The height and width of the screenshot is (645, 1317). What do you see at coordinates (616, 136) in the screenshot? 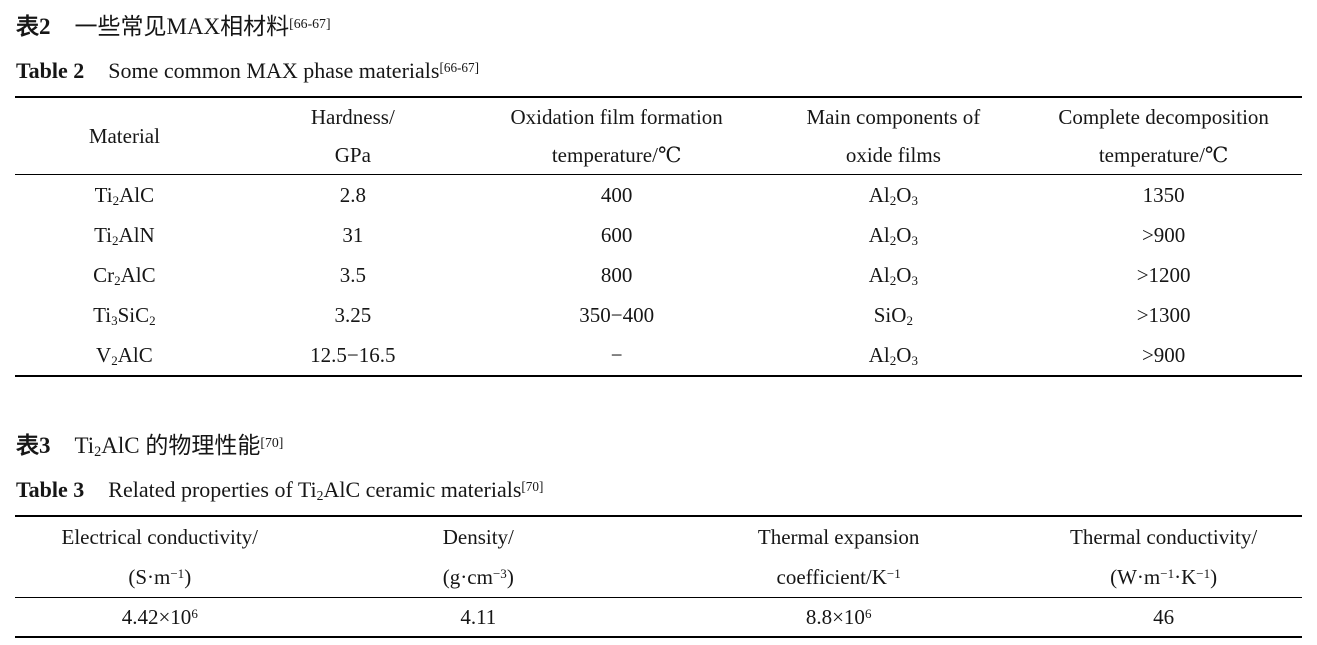
I see `table2-header-oxidation-temp: Oxidation film formation temperature/℃` at bounding box center [616, 136].